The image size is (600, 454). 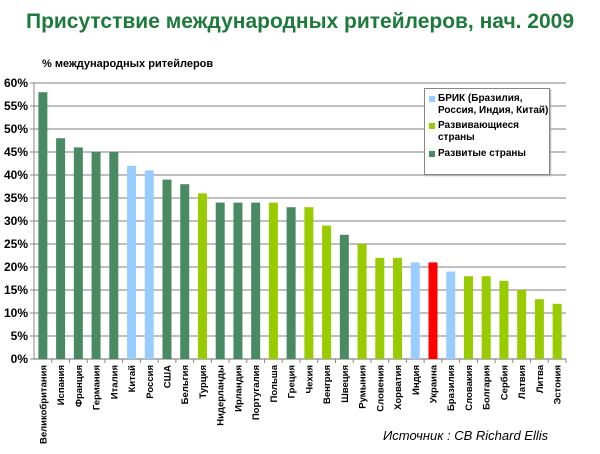 I want to click on legend-item-emerging: Развивающиеся страны, so click(x=489, y=132).